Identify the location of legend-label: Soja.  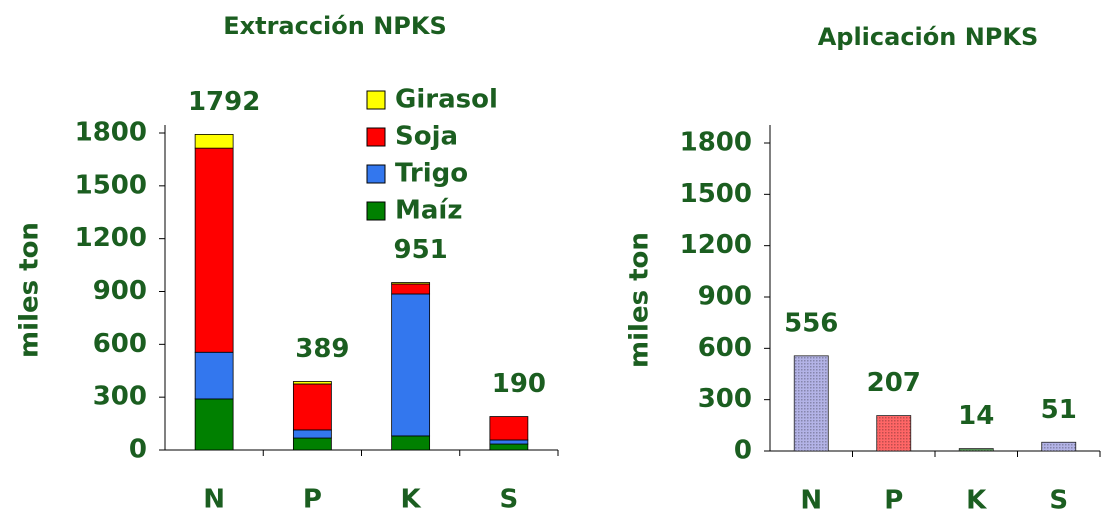
(426, 137).